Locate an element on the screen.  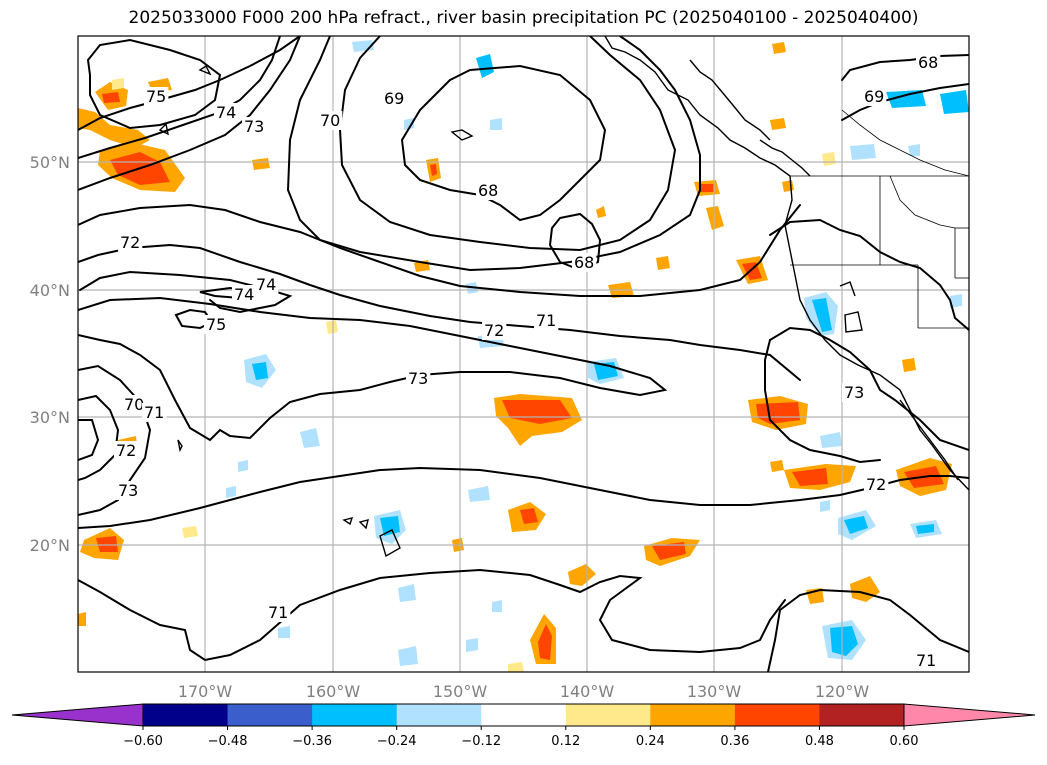
lon-label: 120°W is located at coordinates (842, 691).